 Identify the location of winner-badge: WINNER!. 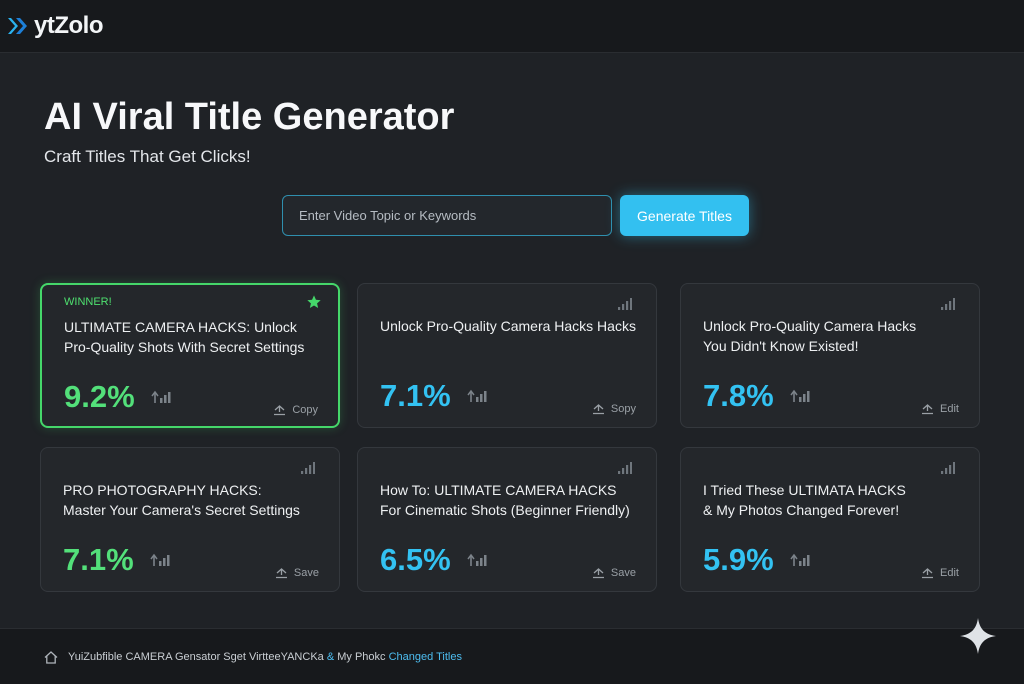
(88, 302).